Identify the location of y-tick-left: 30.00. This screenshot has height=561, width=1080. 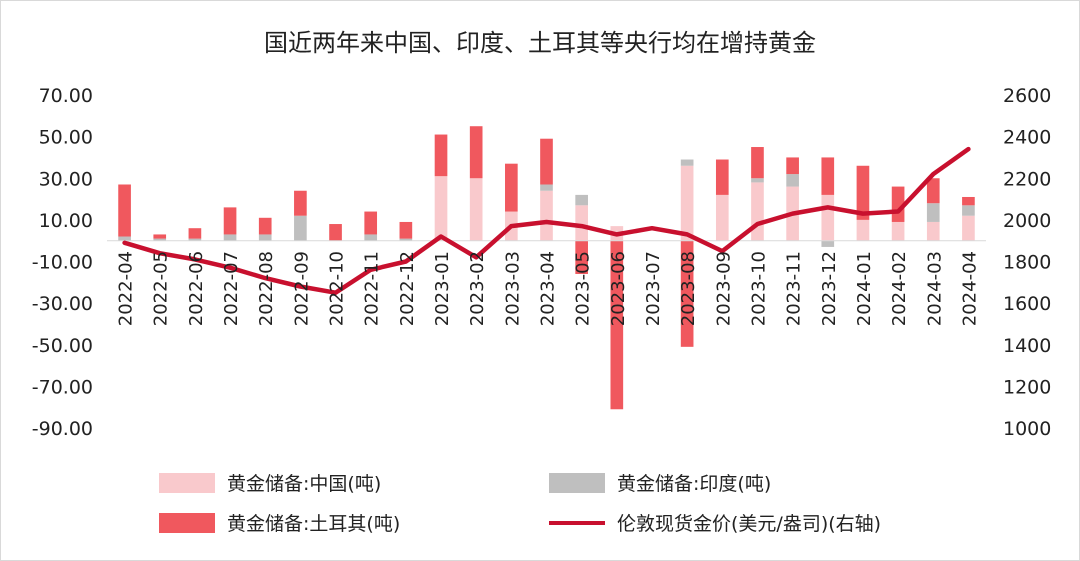
(66, 179).